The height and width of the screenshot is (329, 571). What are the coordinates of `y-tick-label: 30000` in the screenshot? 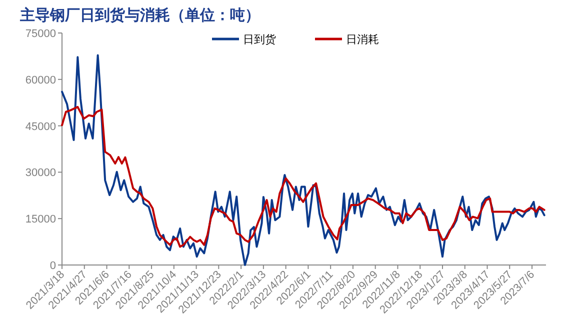 It's located at (40, 173).